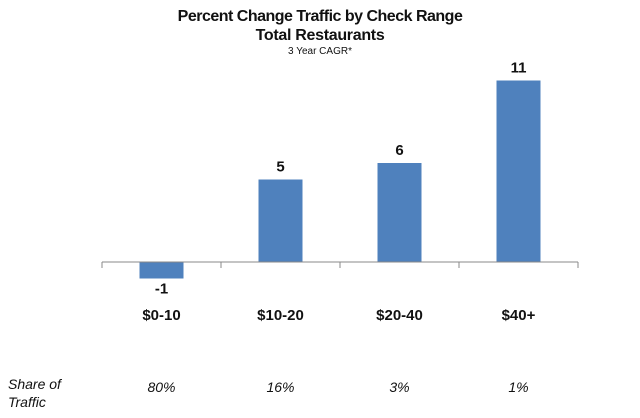 The width and height of the screenshot is (640, 418). What do you see at coordinates (34, 384) in the screenshot?
I see `share-label-line1: Share of` at bounding box center [34, 384].